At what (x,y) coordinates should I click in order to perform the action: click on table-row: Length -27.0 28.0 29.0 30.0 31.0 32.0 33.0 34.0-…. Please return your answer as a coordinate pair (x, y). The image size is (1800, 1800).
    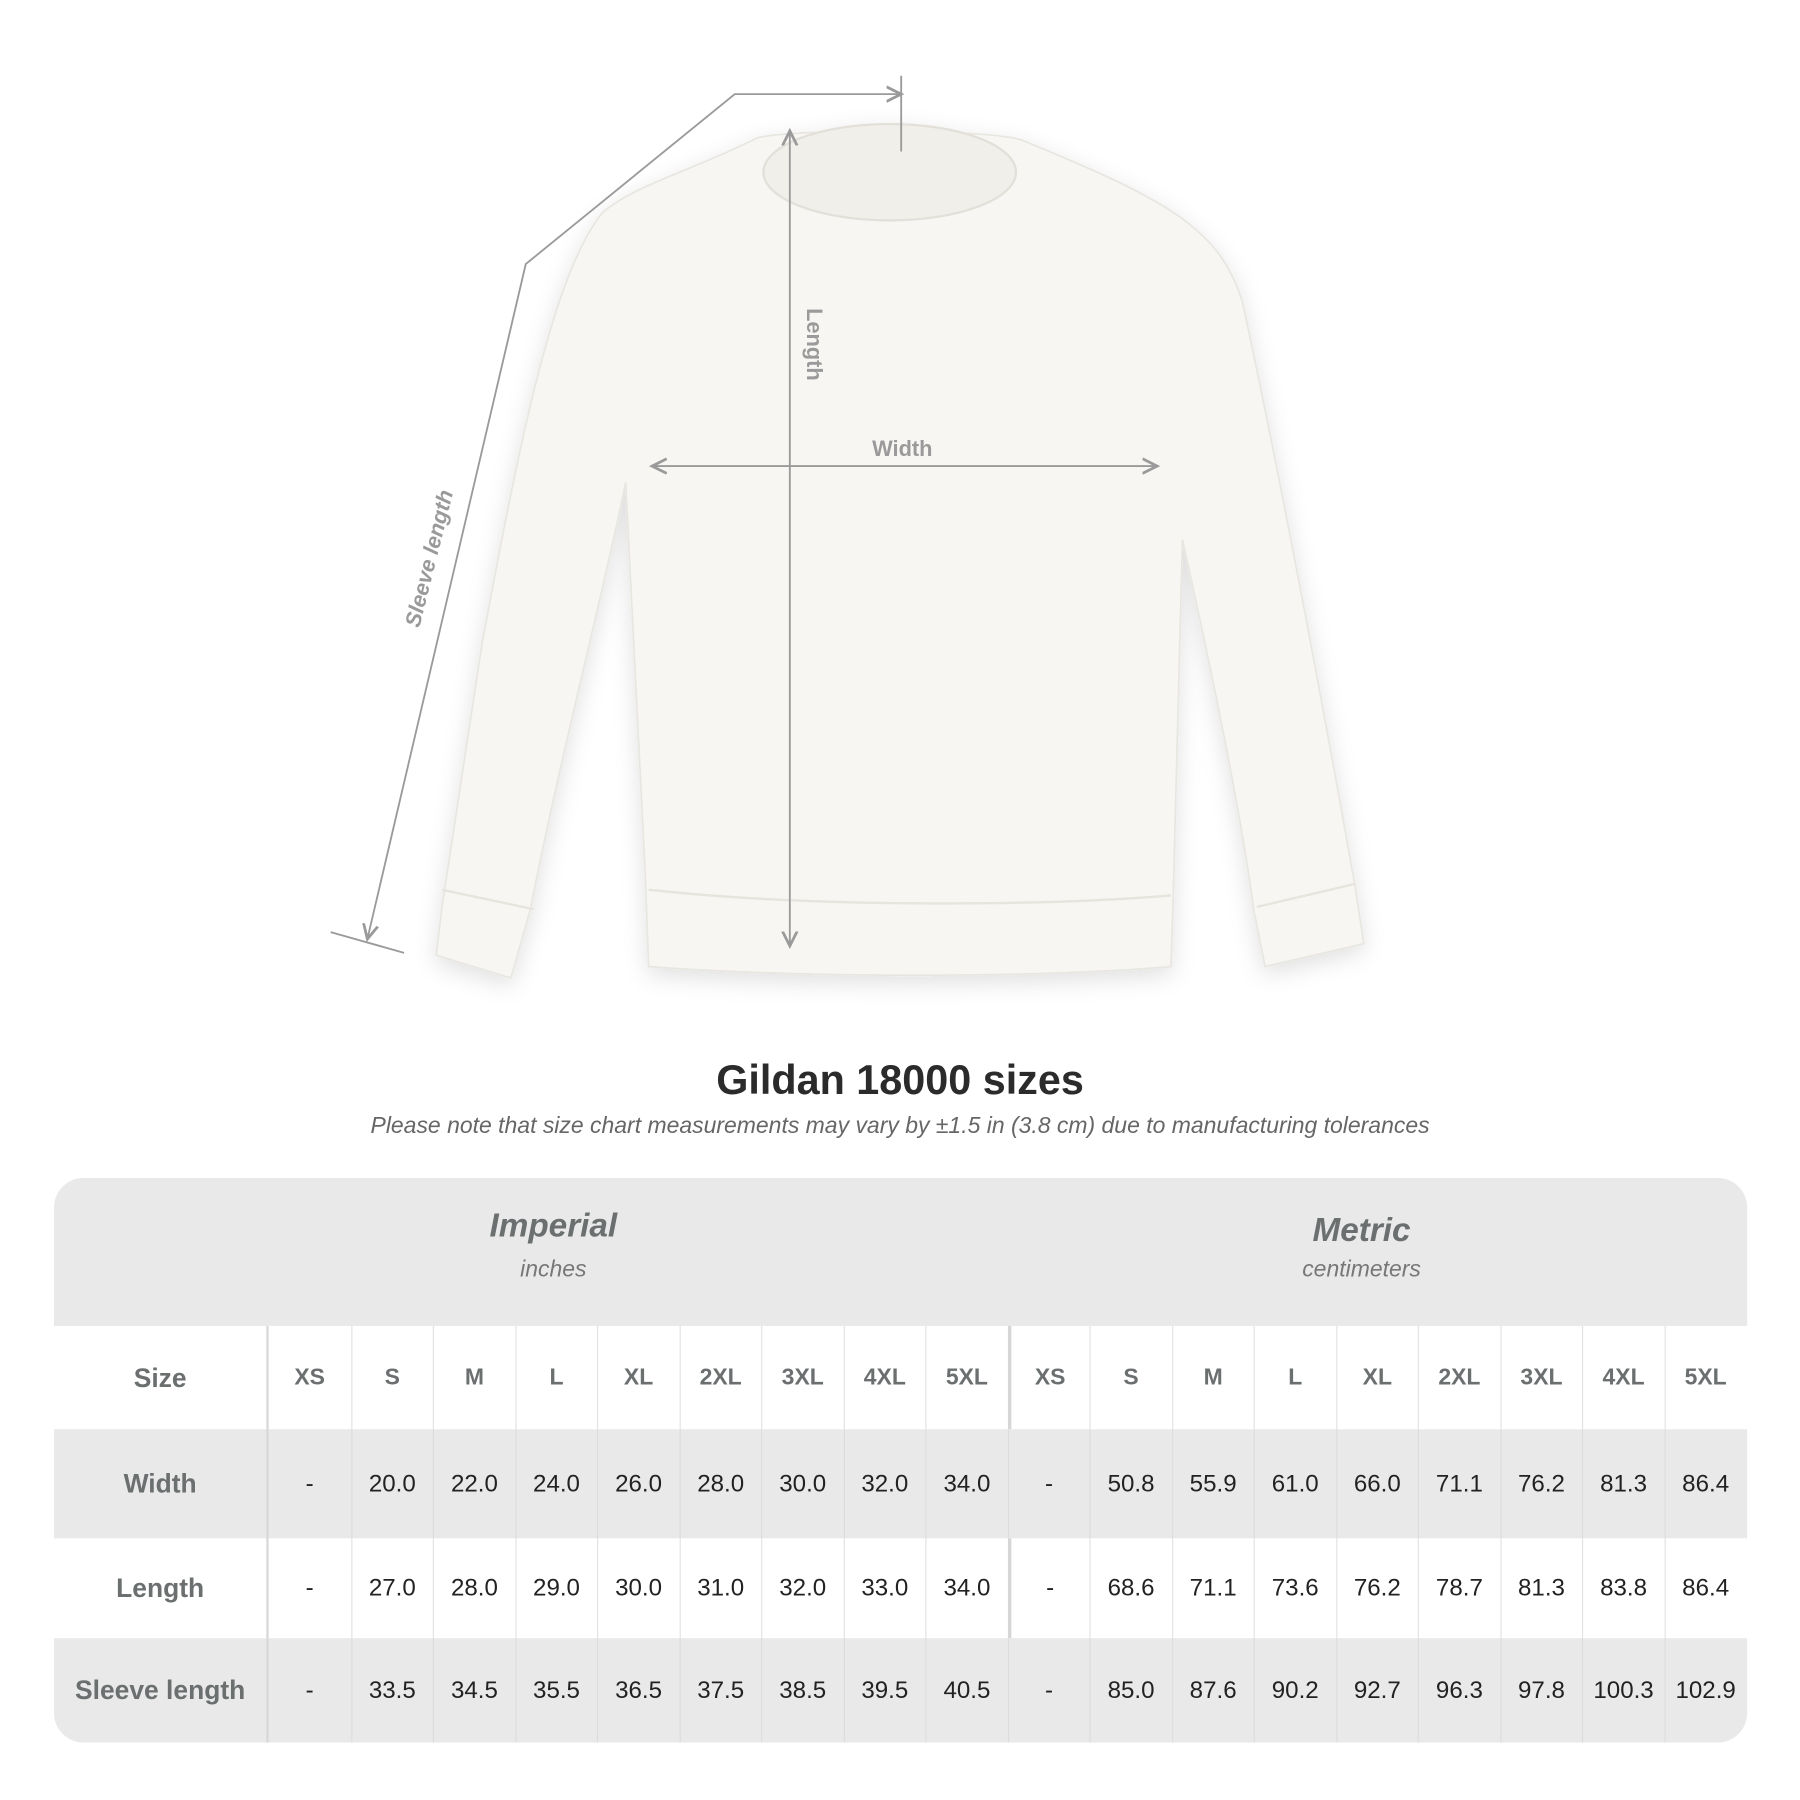
    Looking at the image, I should click on (900, 1588).